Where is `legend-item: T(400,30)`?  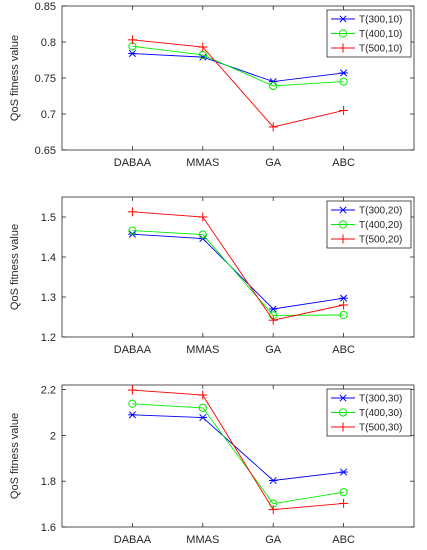 legend-item: T(400,30) is located at coordinates (366, 413).